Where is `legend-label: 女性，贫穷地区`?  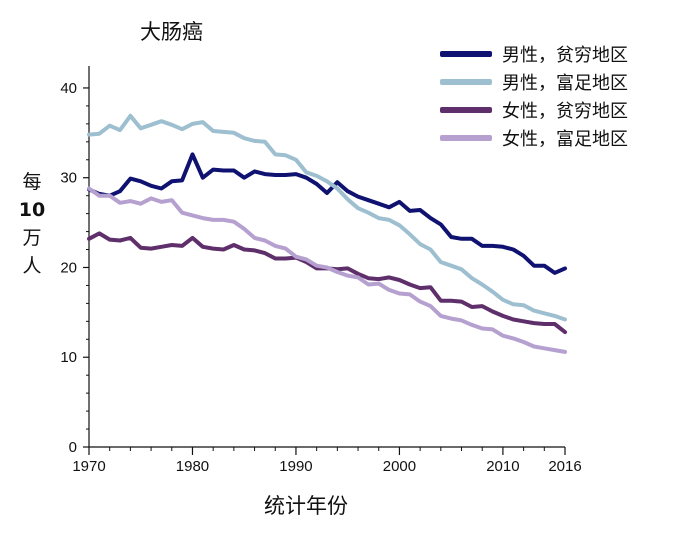 legend-label: 女性，贫穷地区 is located at coordinates (565, 111).